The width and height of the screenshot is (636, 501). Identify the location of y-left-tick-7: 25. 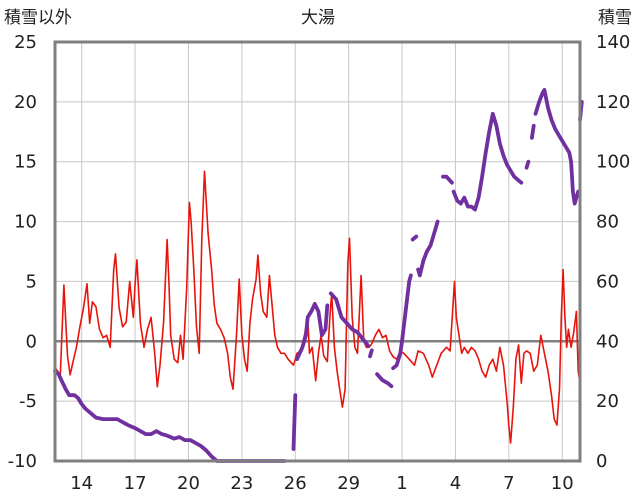
(25, 42).